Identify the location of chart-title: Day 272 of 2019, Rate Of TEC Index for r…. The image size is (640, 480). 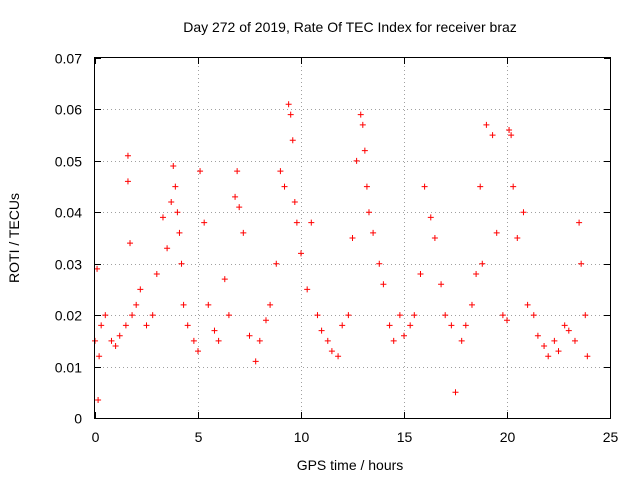
(350, 27).